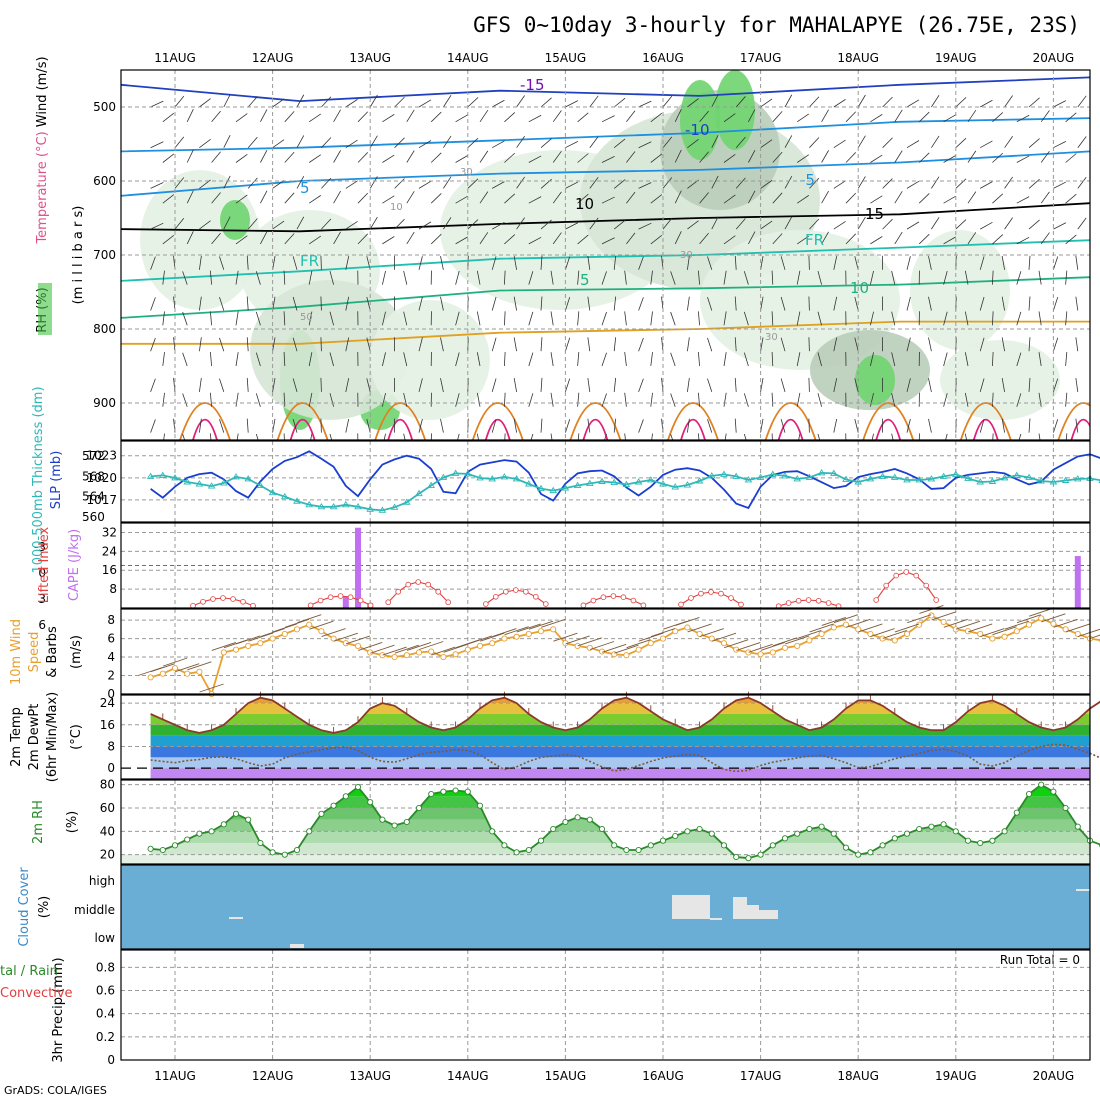 This screenshot has width=1100, height=1100. Describe the element at coordinates (93, 476) in the screenshot. I see `thickness-tick-label: 568` at that location.